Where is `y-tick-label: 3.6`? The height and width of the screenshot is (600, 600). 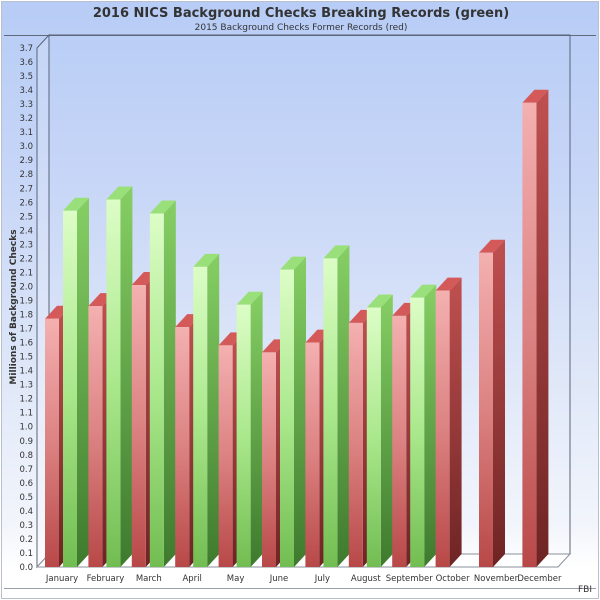 y-tick-label: 3.6 is located at coordinates (26, 63).